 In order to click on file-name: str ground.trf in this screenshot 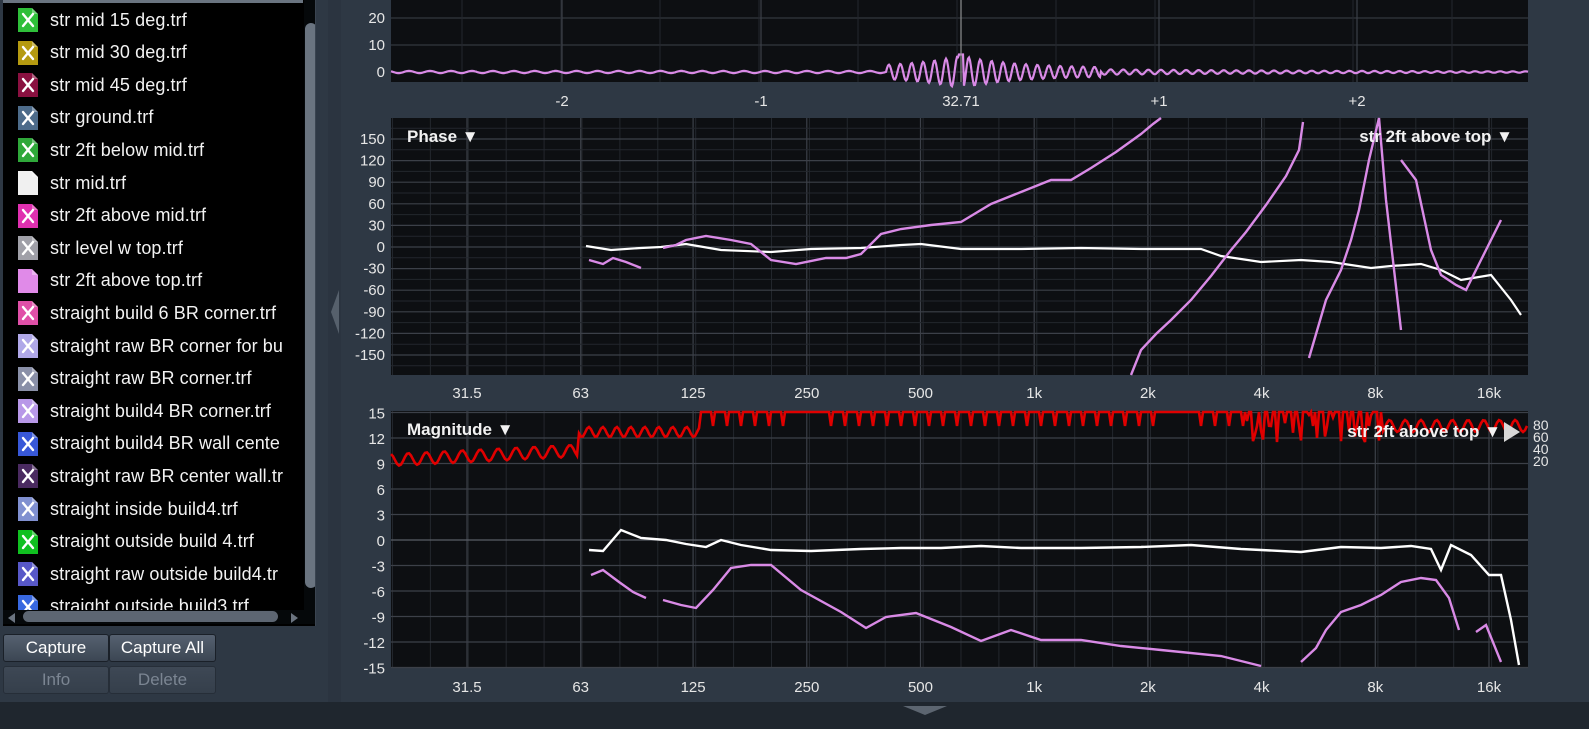, I will do `click(102, 117)`.